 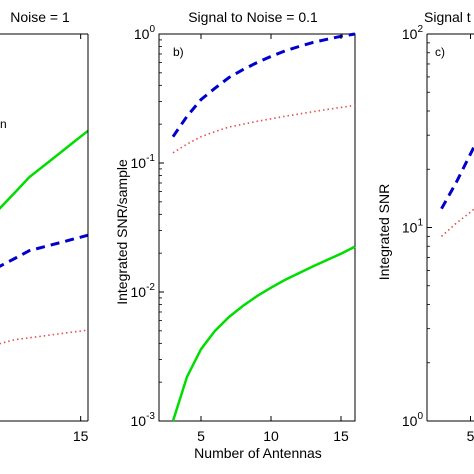 I want to click on panel-a-series-group, so click(x=44, y=237).